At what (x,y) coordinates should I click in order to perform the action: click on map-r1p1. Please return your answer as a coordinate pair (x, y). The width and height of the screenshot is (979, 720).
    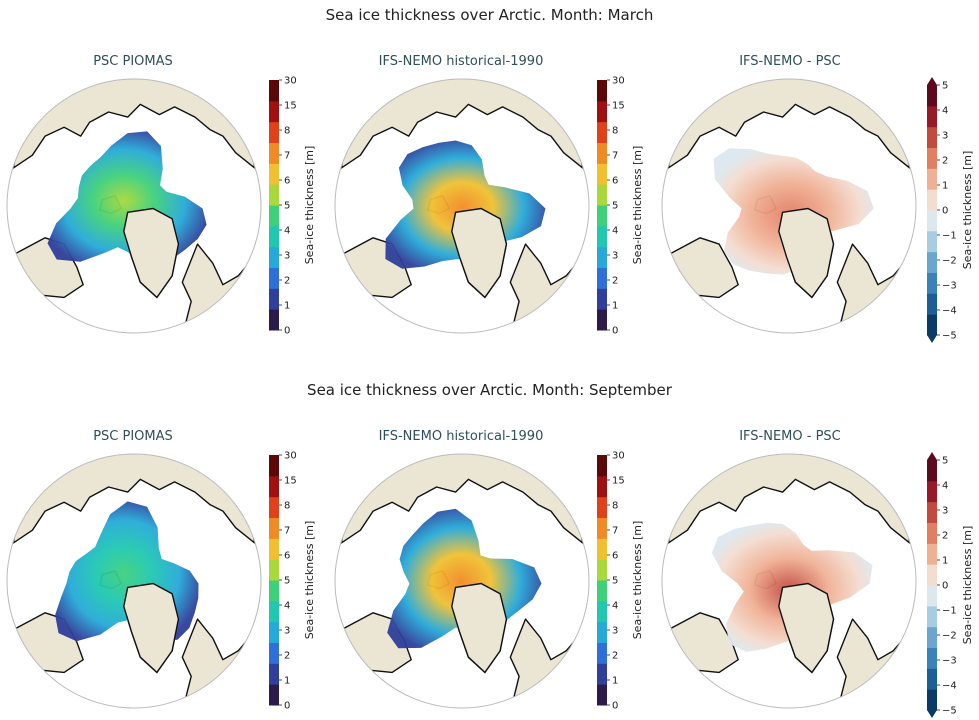
    Looking at the image, I should click on (462, 581).